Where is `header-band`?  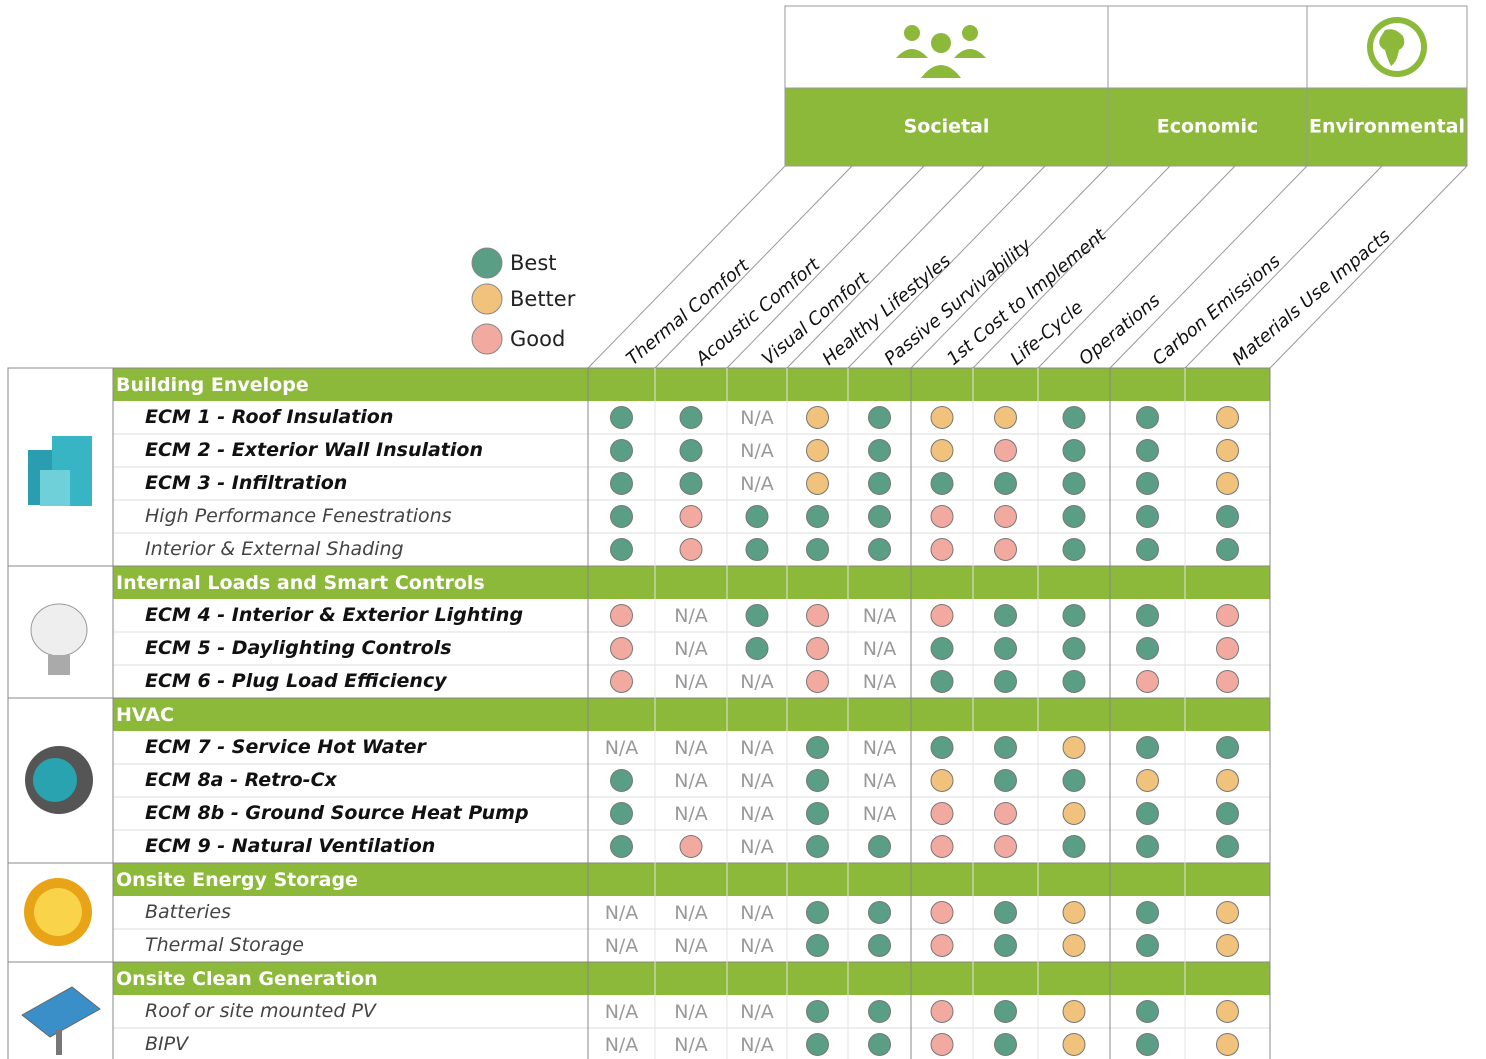
header-band is located at coordinates (1207, 127).